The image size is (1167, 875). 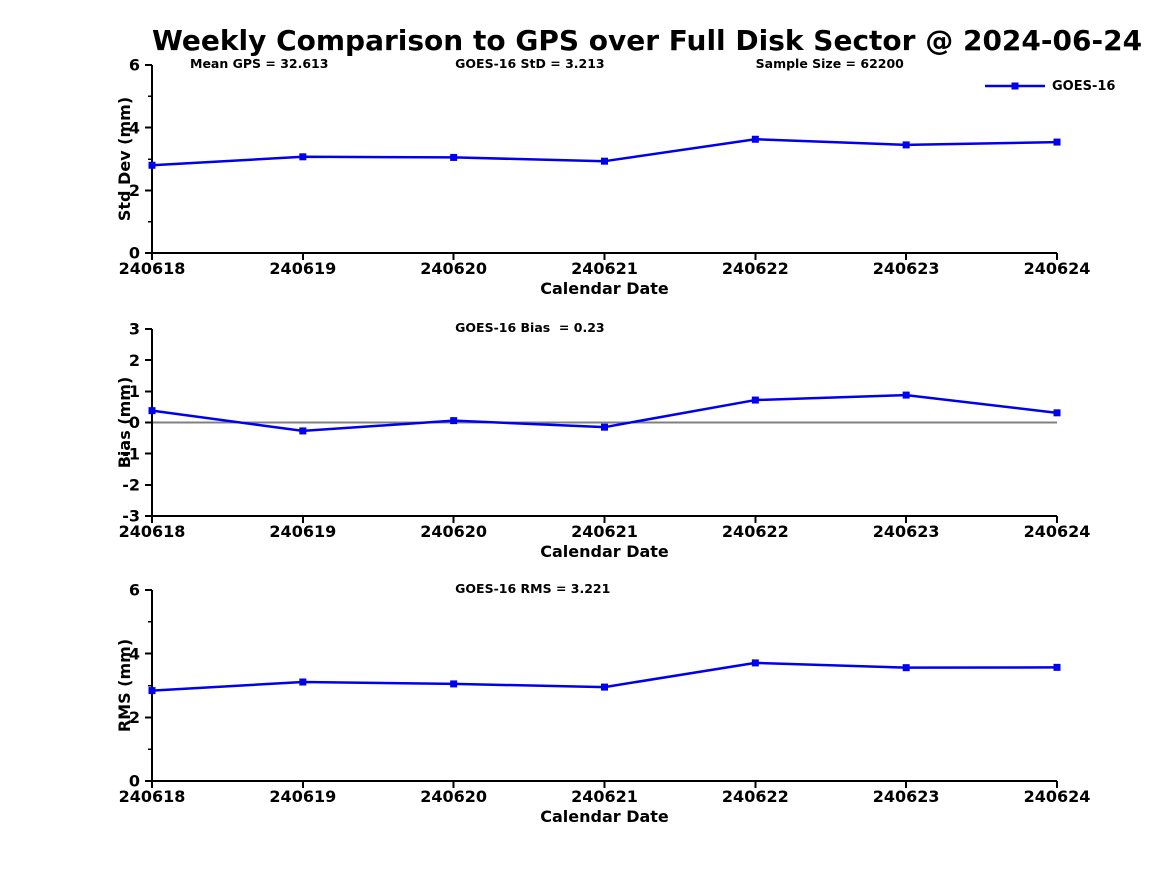 I want to click on annotation: Mean GPS = 32.613, so click(x=259, y=63).